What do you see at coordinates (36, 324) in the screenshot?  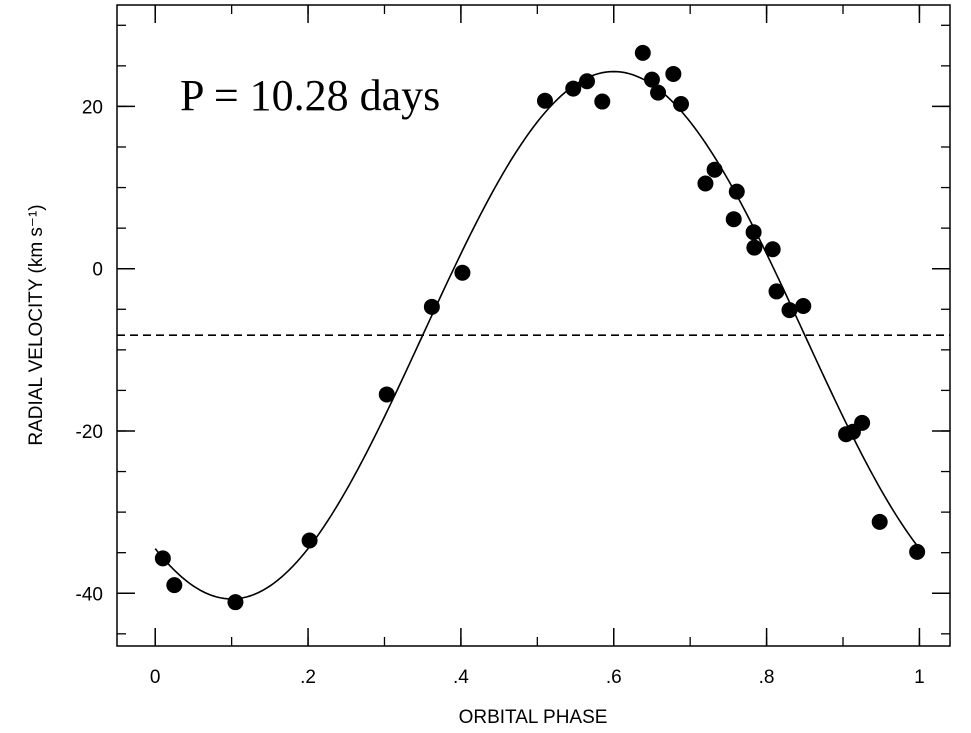 I see `y-axis-label: RADIAL VELOCITY (km s⁻¹)` at bounding box center [36, 324].